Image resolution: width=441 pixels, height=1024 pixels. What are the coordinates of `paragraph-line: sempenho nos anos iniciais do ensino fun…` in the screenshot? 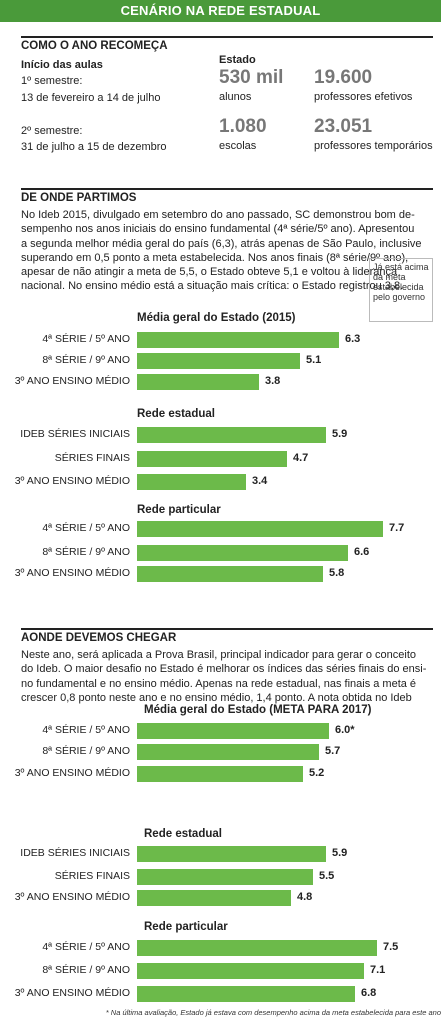 It's located at (218, 229).